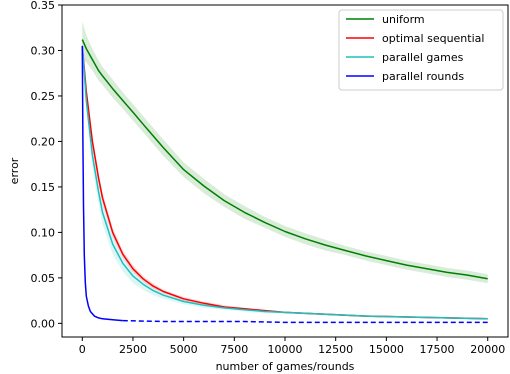 Image resolution: width=510 pixels, height=374 pixels. I want to click on y-tick-label: 0.30, so click(43, 50).